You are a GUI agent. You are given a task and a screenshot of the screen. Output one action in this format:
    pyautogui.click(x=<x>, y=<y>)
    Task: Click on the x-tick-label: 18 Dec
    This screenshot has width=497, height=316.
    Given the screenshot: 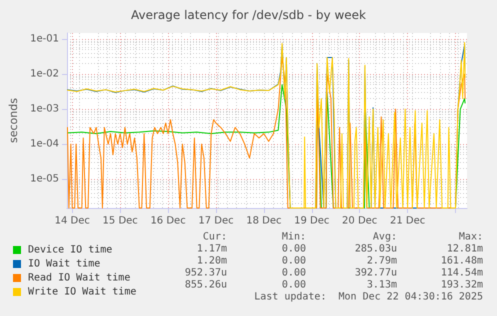 What is the action you would take?
    pyautogui.click(x=264, y=221)
    